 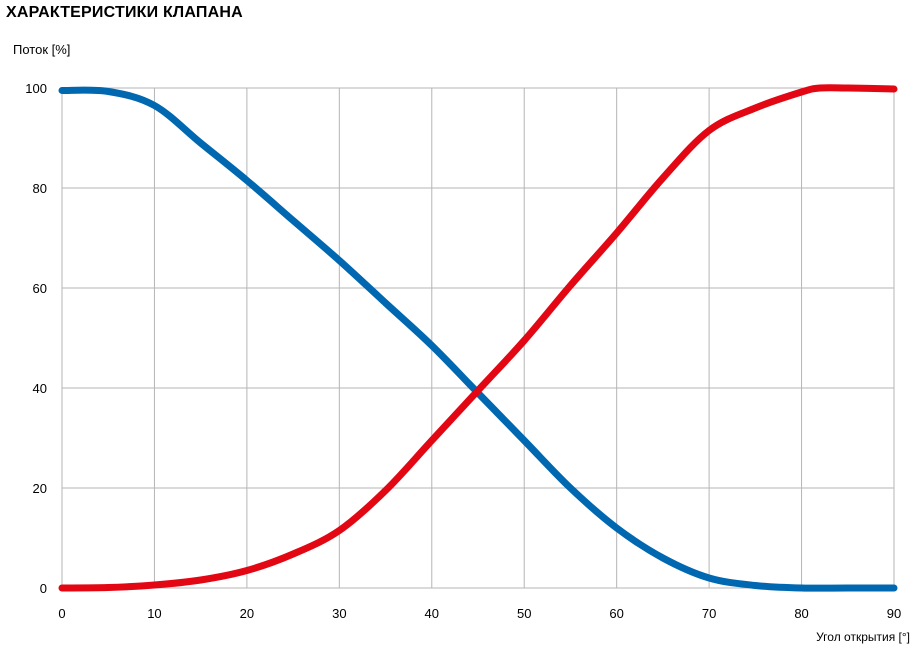 I want to click on x-tick-label-20: 20, so click(x=247, y=613).